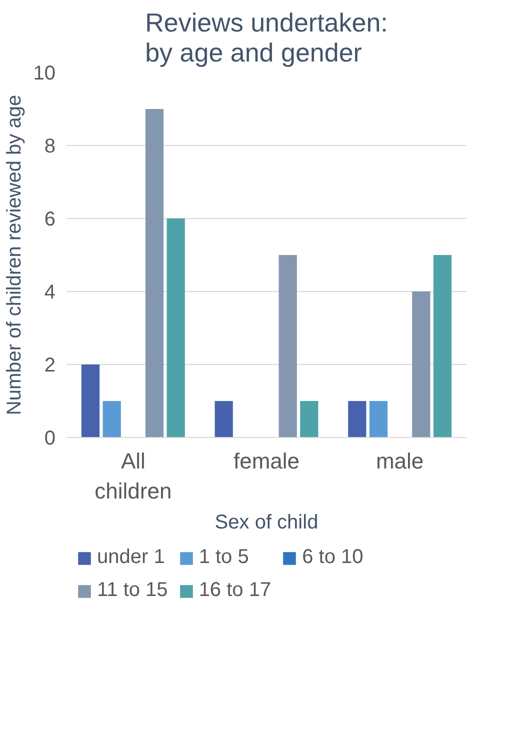 This screenshot has height=745, width=512. What do you see at coordinates (333, 557) in the screenshot?
I see `legend-label: 6 to 10` at bounding box center [333, 557].